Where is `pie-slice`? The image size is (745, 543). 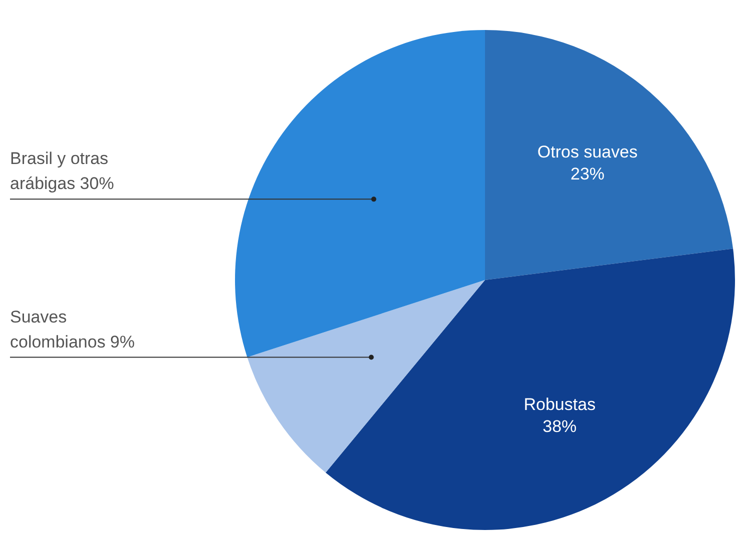 pie-slice is located at coordinates (366, 376).